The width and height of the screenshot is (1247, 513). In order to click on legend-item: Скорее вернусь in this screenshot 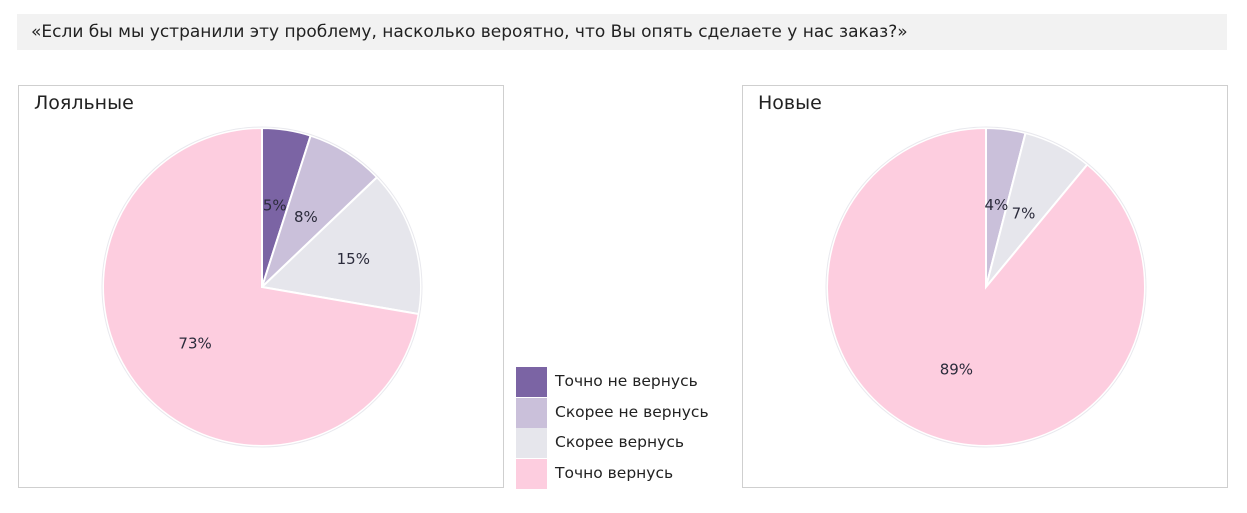, I will do `click(631, 443)`.